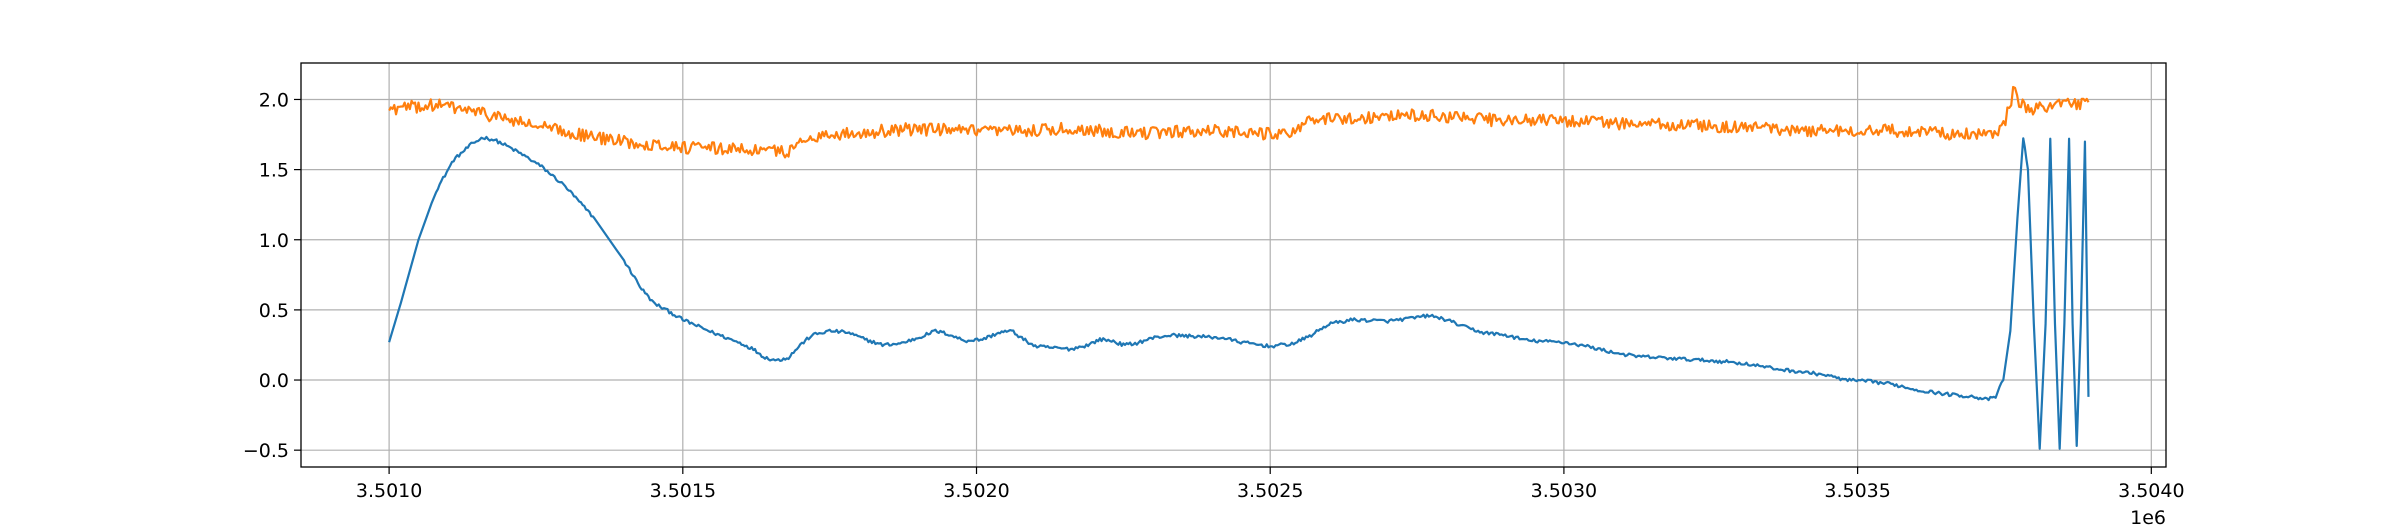 The width and height of the screenshot is (2400, 529). I want to click on x-tick-label: 3.5040, so click(2151, 491).